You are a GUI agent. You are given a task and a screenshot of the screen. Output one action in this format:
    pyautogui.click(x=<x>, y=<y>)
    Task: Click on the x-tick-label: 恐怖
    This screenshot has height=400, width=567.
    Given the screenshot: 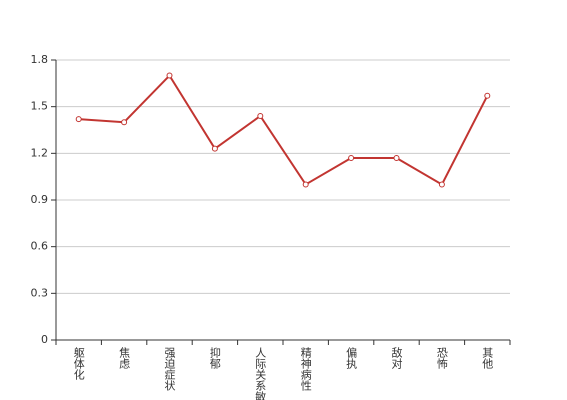 What is the action you would take?
    pyautogui.click(x=441, y=358)
    